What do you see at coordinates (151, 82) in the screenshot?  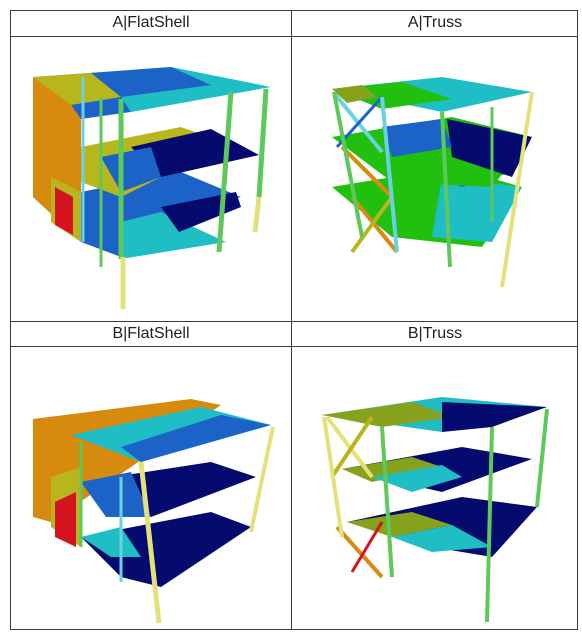 I see `slab-roof-mid` at bounding box center [151, 82].